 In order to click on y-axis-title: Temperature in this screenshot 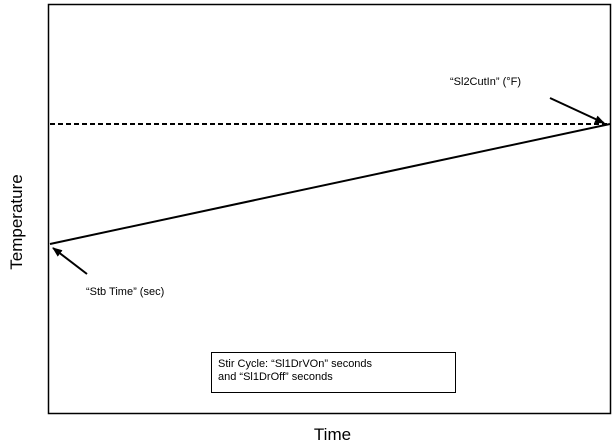, I will do `click(16, 222)`.